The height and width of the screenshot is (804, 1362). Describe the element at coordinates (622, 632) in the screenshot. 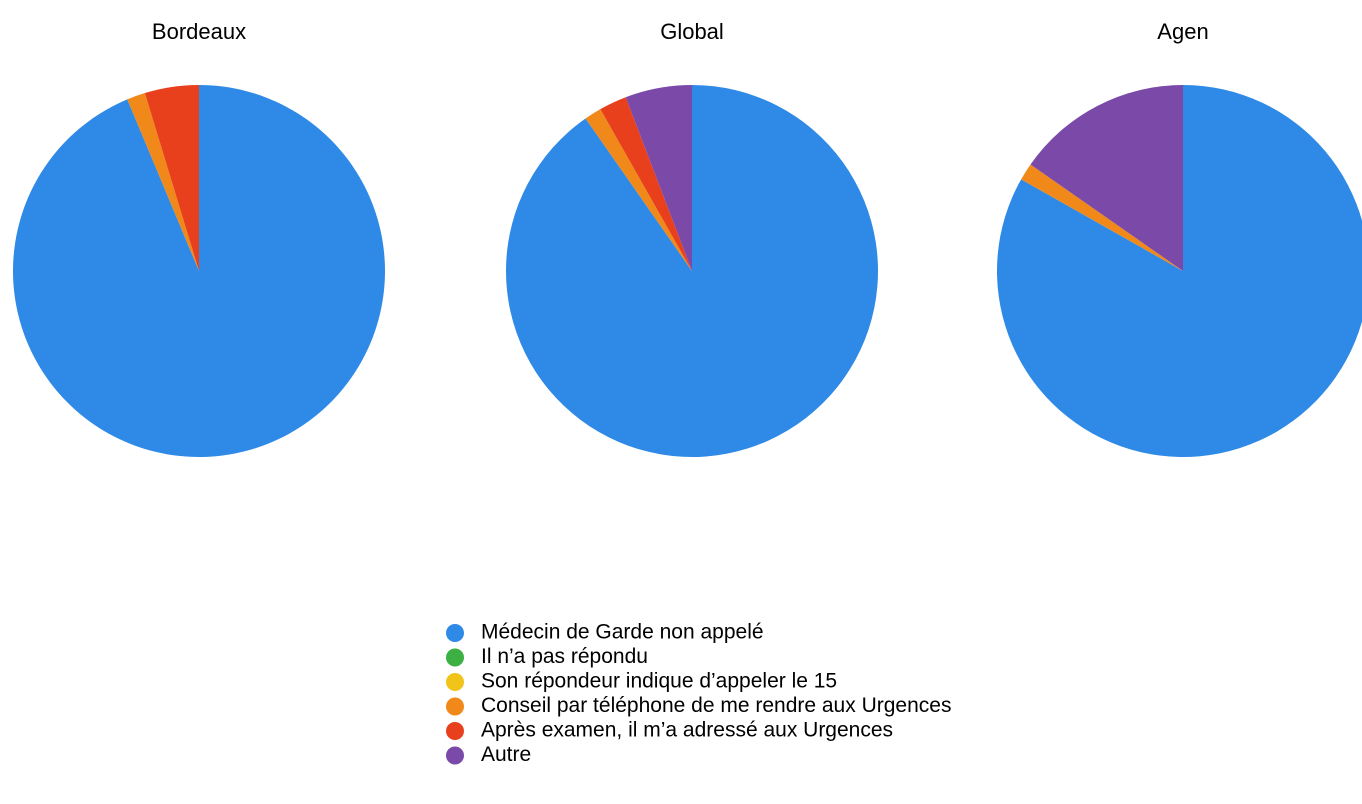

I see `legend-label: Médecin de Garde non appelé` at that location.